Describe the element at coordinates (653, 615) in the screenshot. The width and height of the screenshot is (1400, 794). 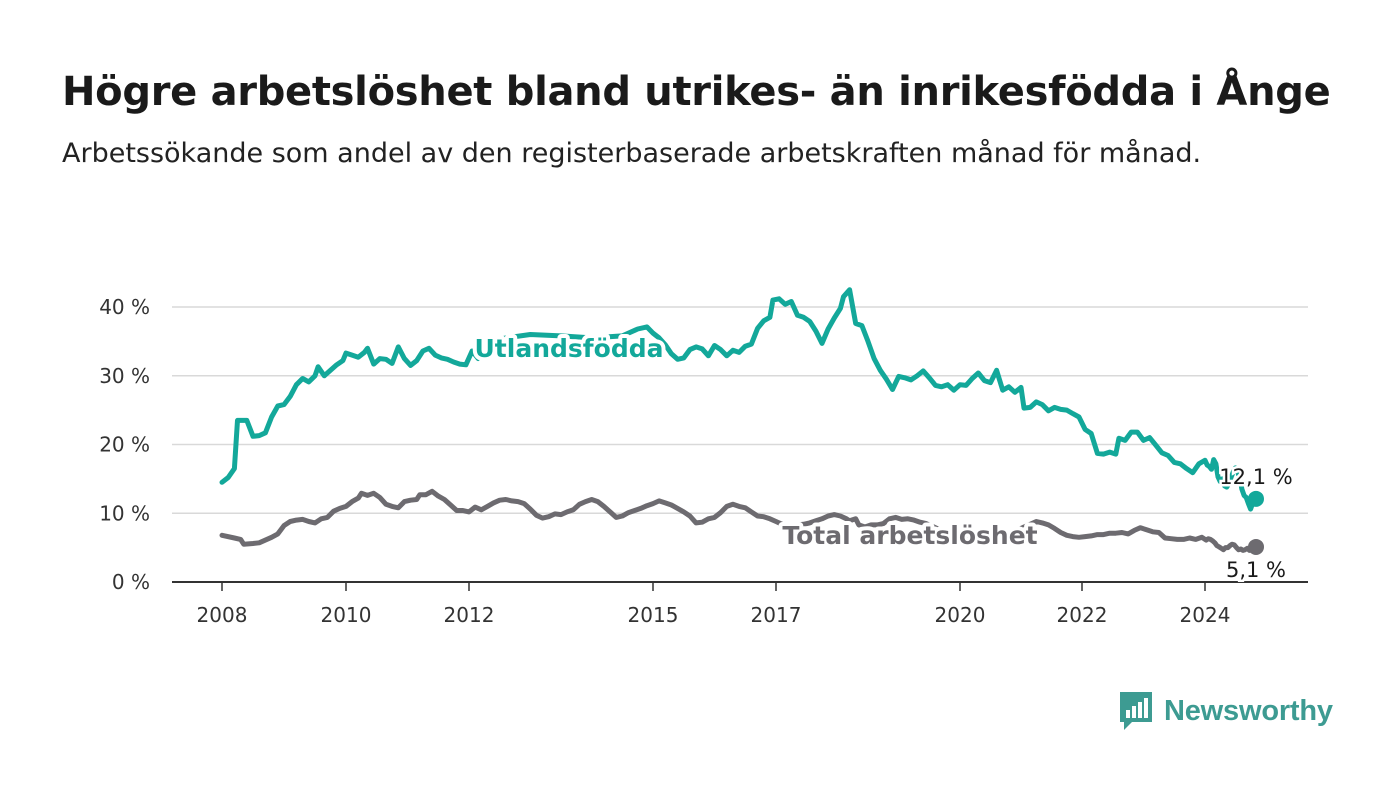
I see `x-tick-label: 2015` at that location.